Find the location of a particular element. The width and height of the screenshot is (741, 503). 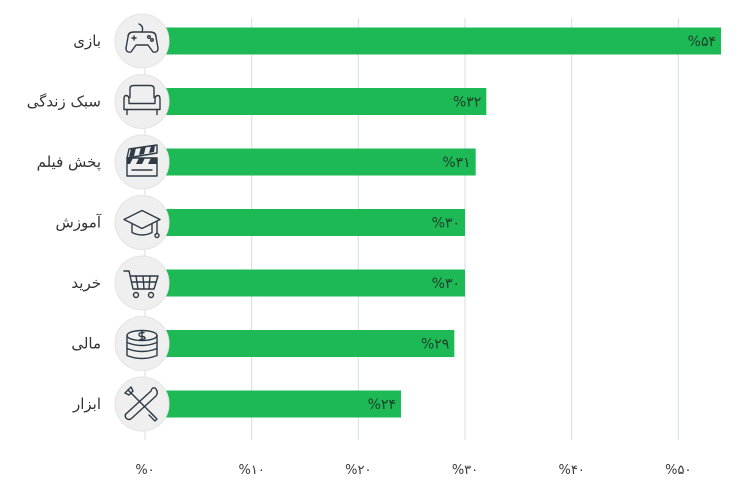

x-tick-label: %۳۰ is located at coordinates (465, 470).